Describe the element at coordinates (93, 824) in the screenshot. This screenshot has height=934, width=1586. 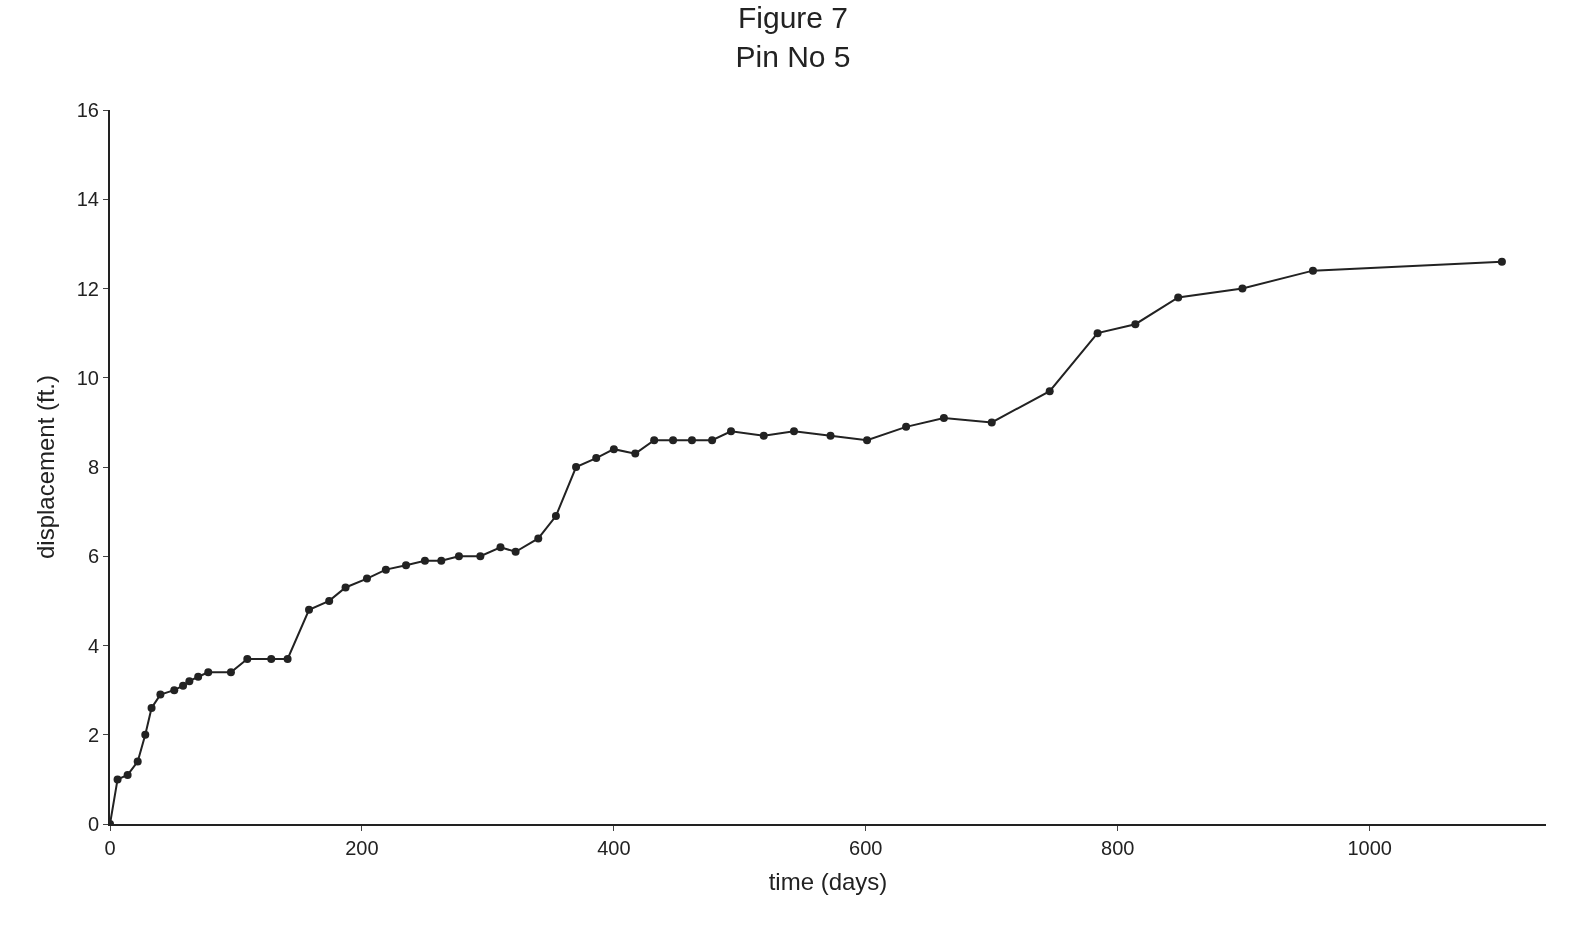
I see `y-tick-label: 0` at that location.